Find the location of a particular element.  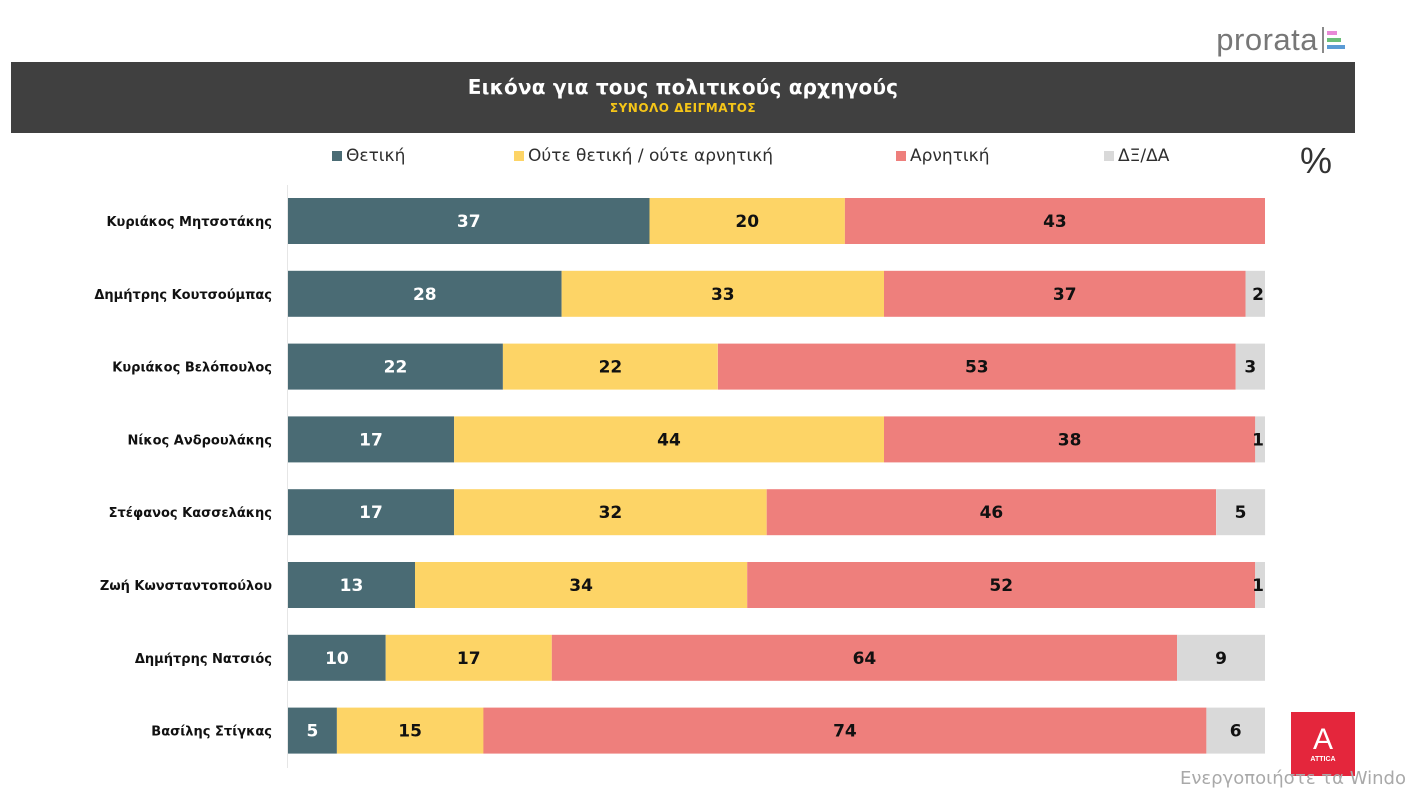

data-label: 43 is located at coordinates (1055, 222).